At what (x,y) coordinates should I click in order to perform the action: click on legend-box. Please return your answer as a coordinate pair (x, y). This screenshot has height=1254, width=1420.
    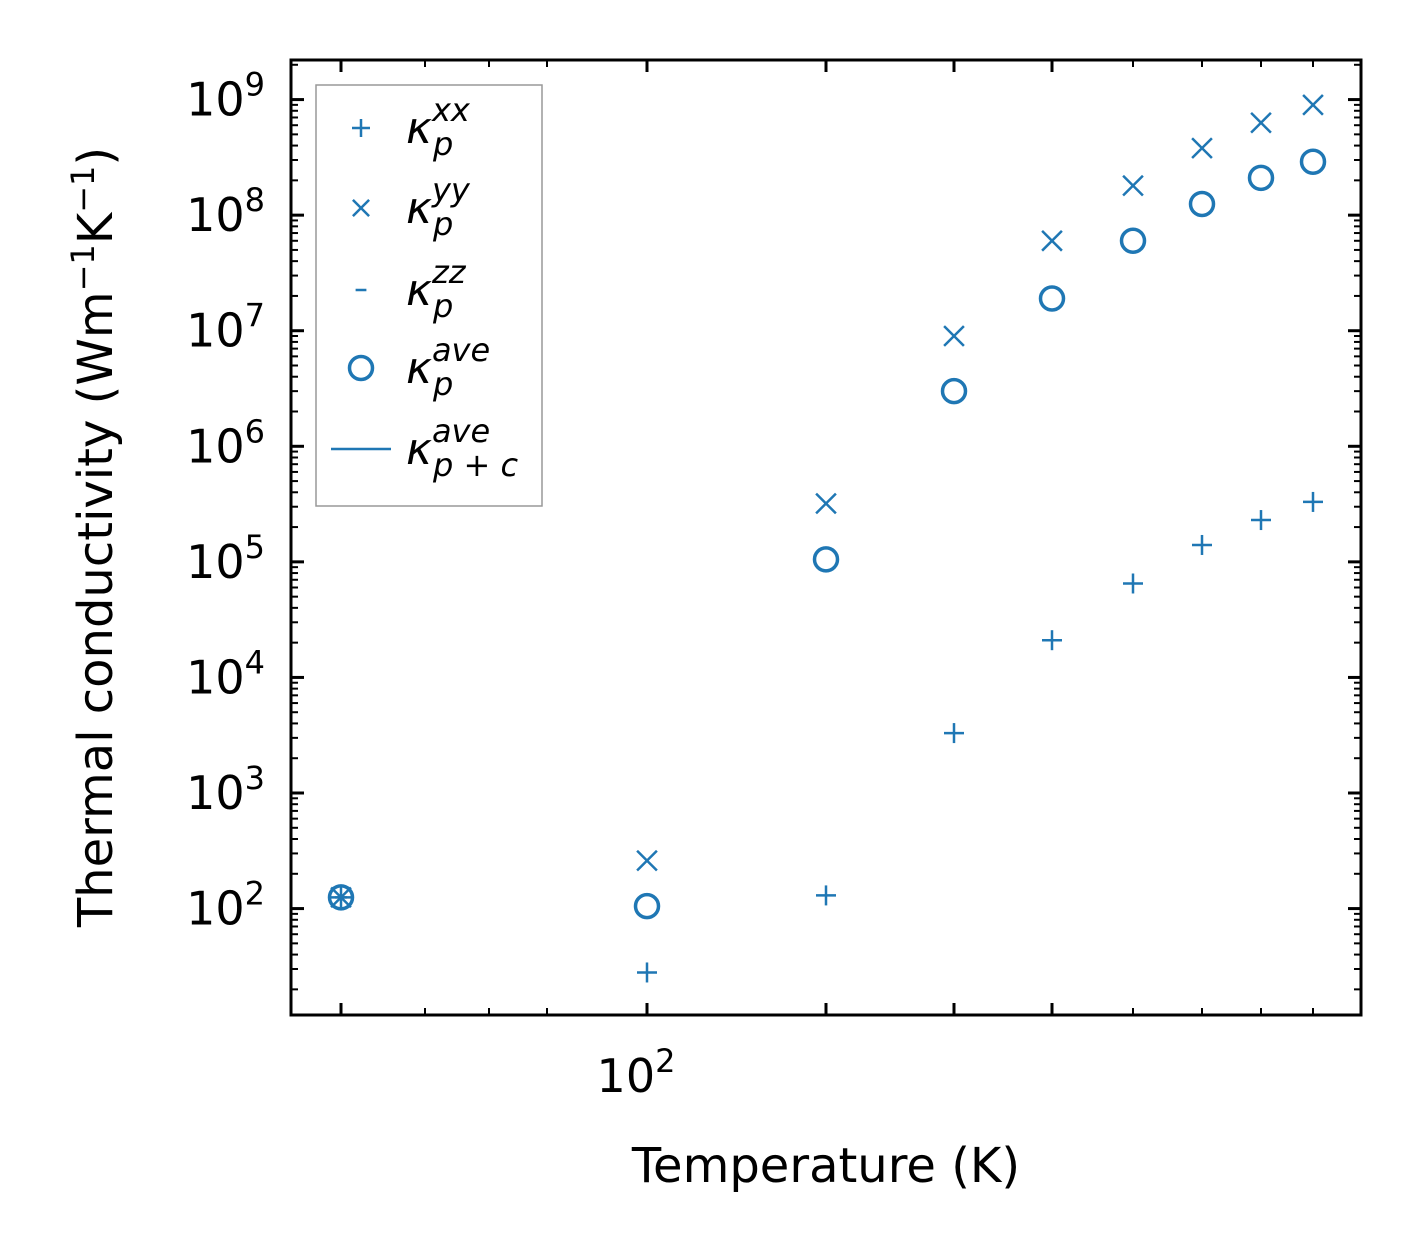
    Looking at the image, I should click on (429, 295).